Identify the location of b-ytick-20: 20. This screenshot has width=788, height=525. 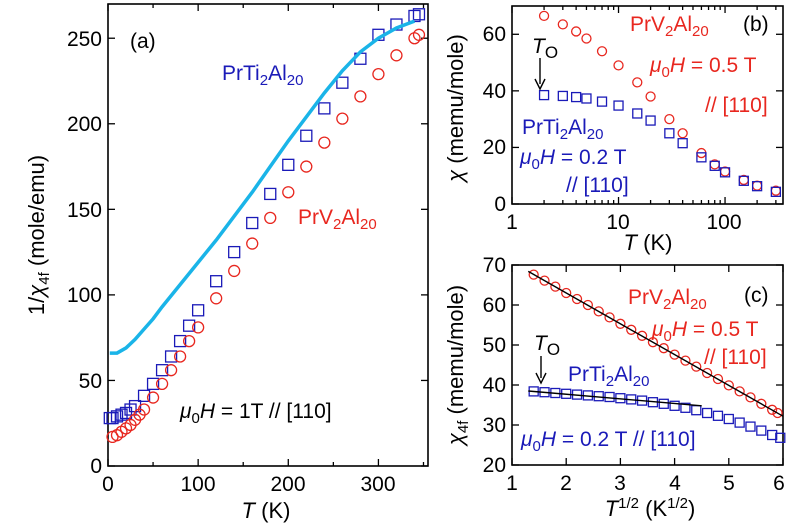
(494, 147).